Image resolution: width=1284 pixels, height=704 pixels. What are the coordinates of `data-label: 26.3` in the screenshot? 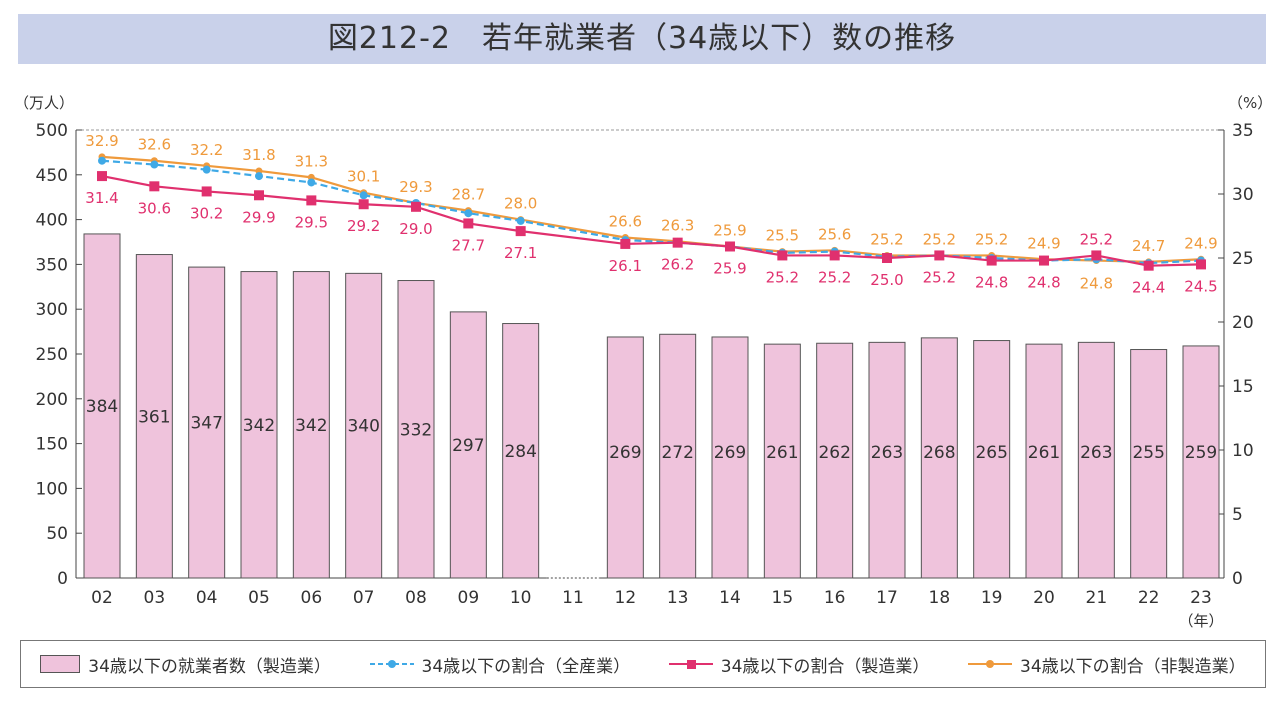 It's located at (677, 225).